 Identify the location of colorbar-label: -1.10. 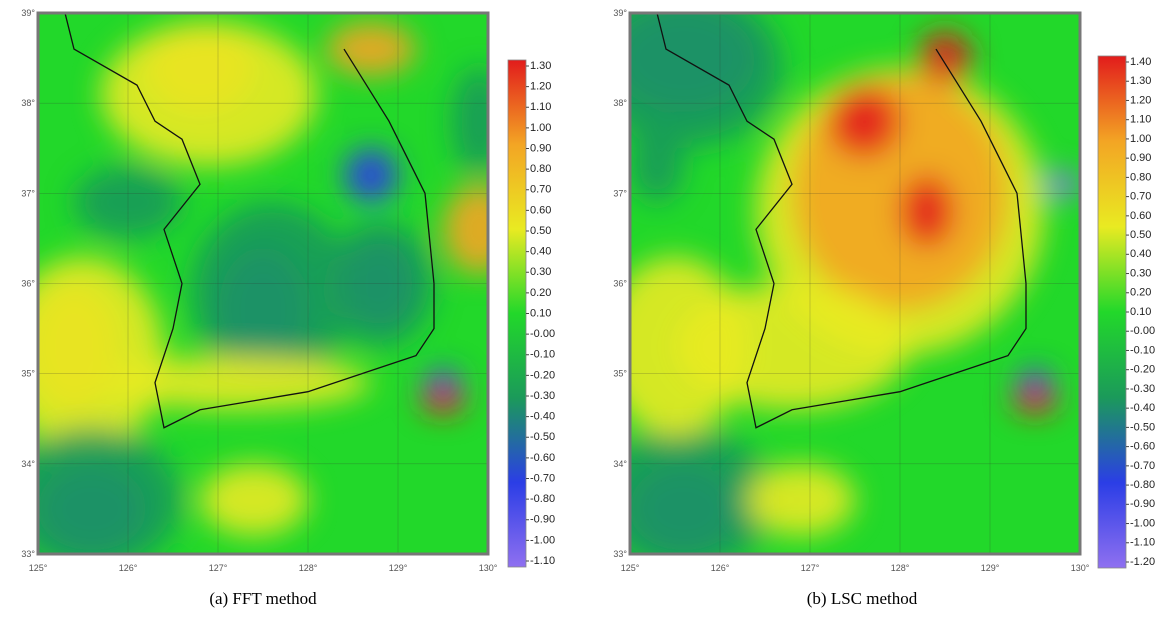
(1142, 543).